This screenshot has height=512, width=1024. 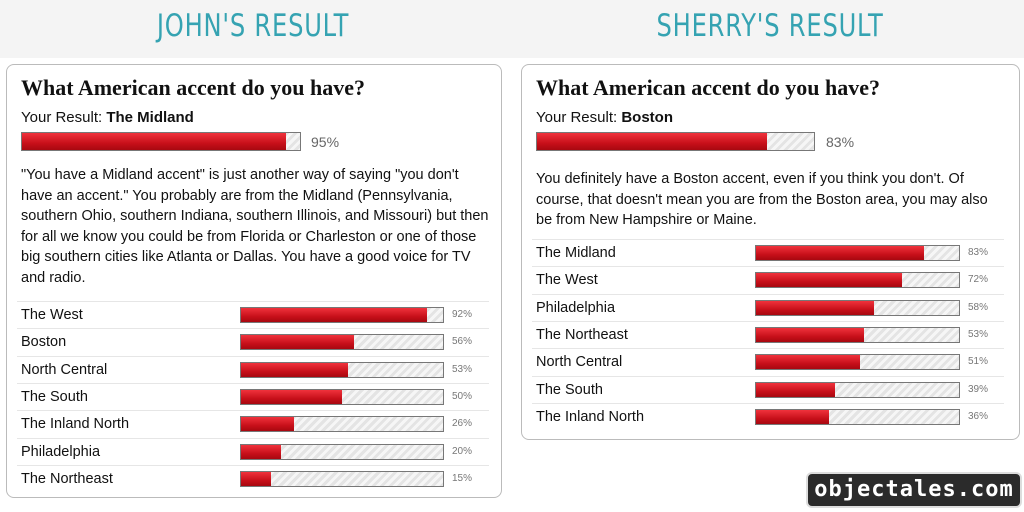 I want to click on accent-percent: 56%, so click(x=462, y=342).